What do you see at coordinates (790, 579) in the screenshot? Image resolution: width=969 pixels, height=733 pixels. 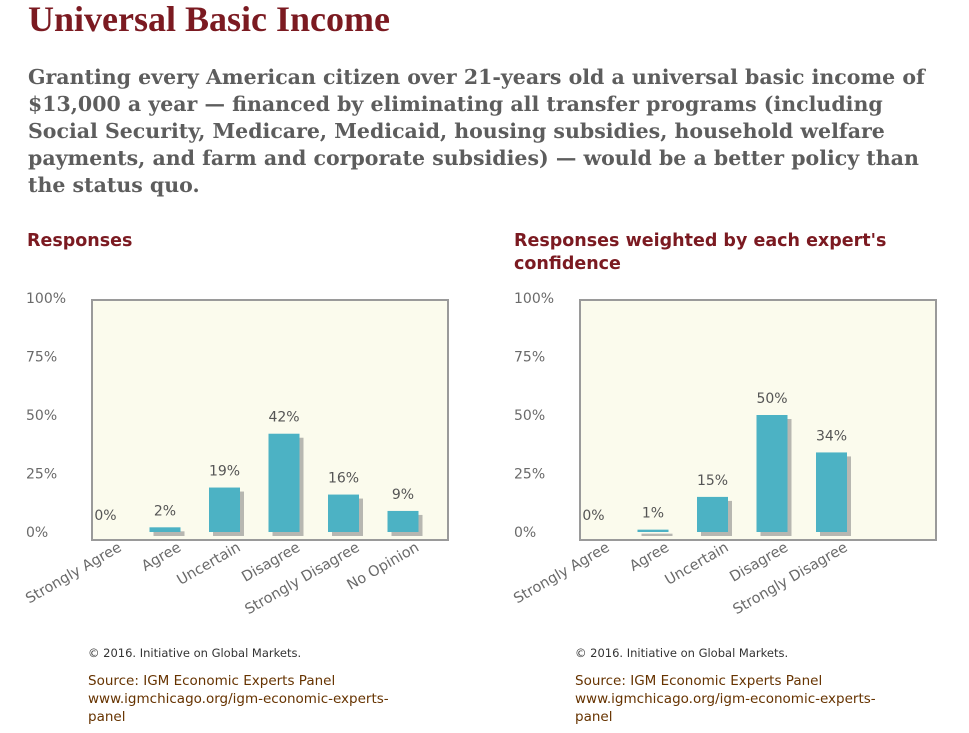 I see `x-tick-label: Strongly Disagree` at bounding box center [790, 579].